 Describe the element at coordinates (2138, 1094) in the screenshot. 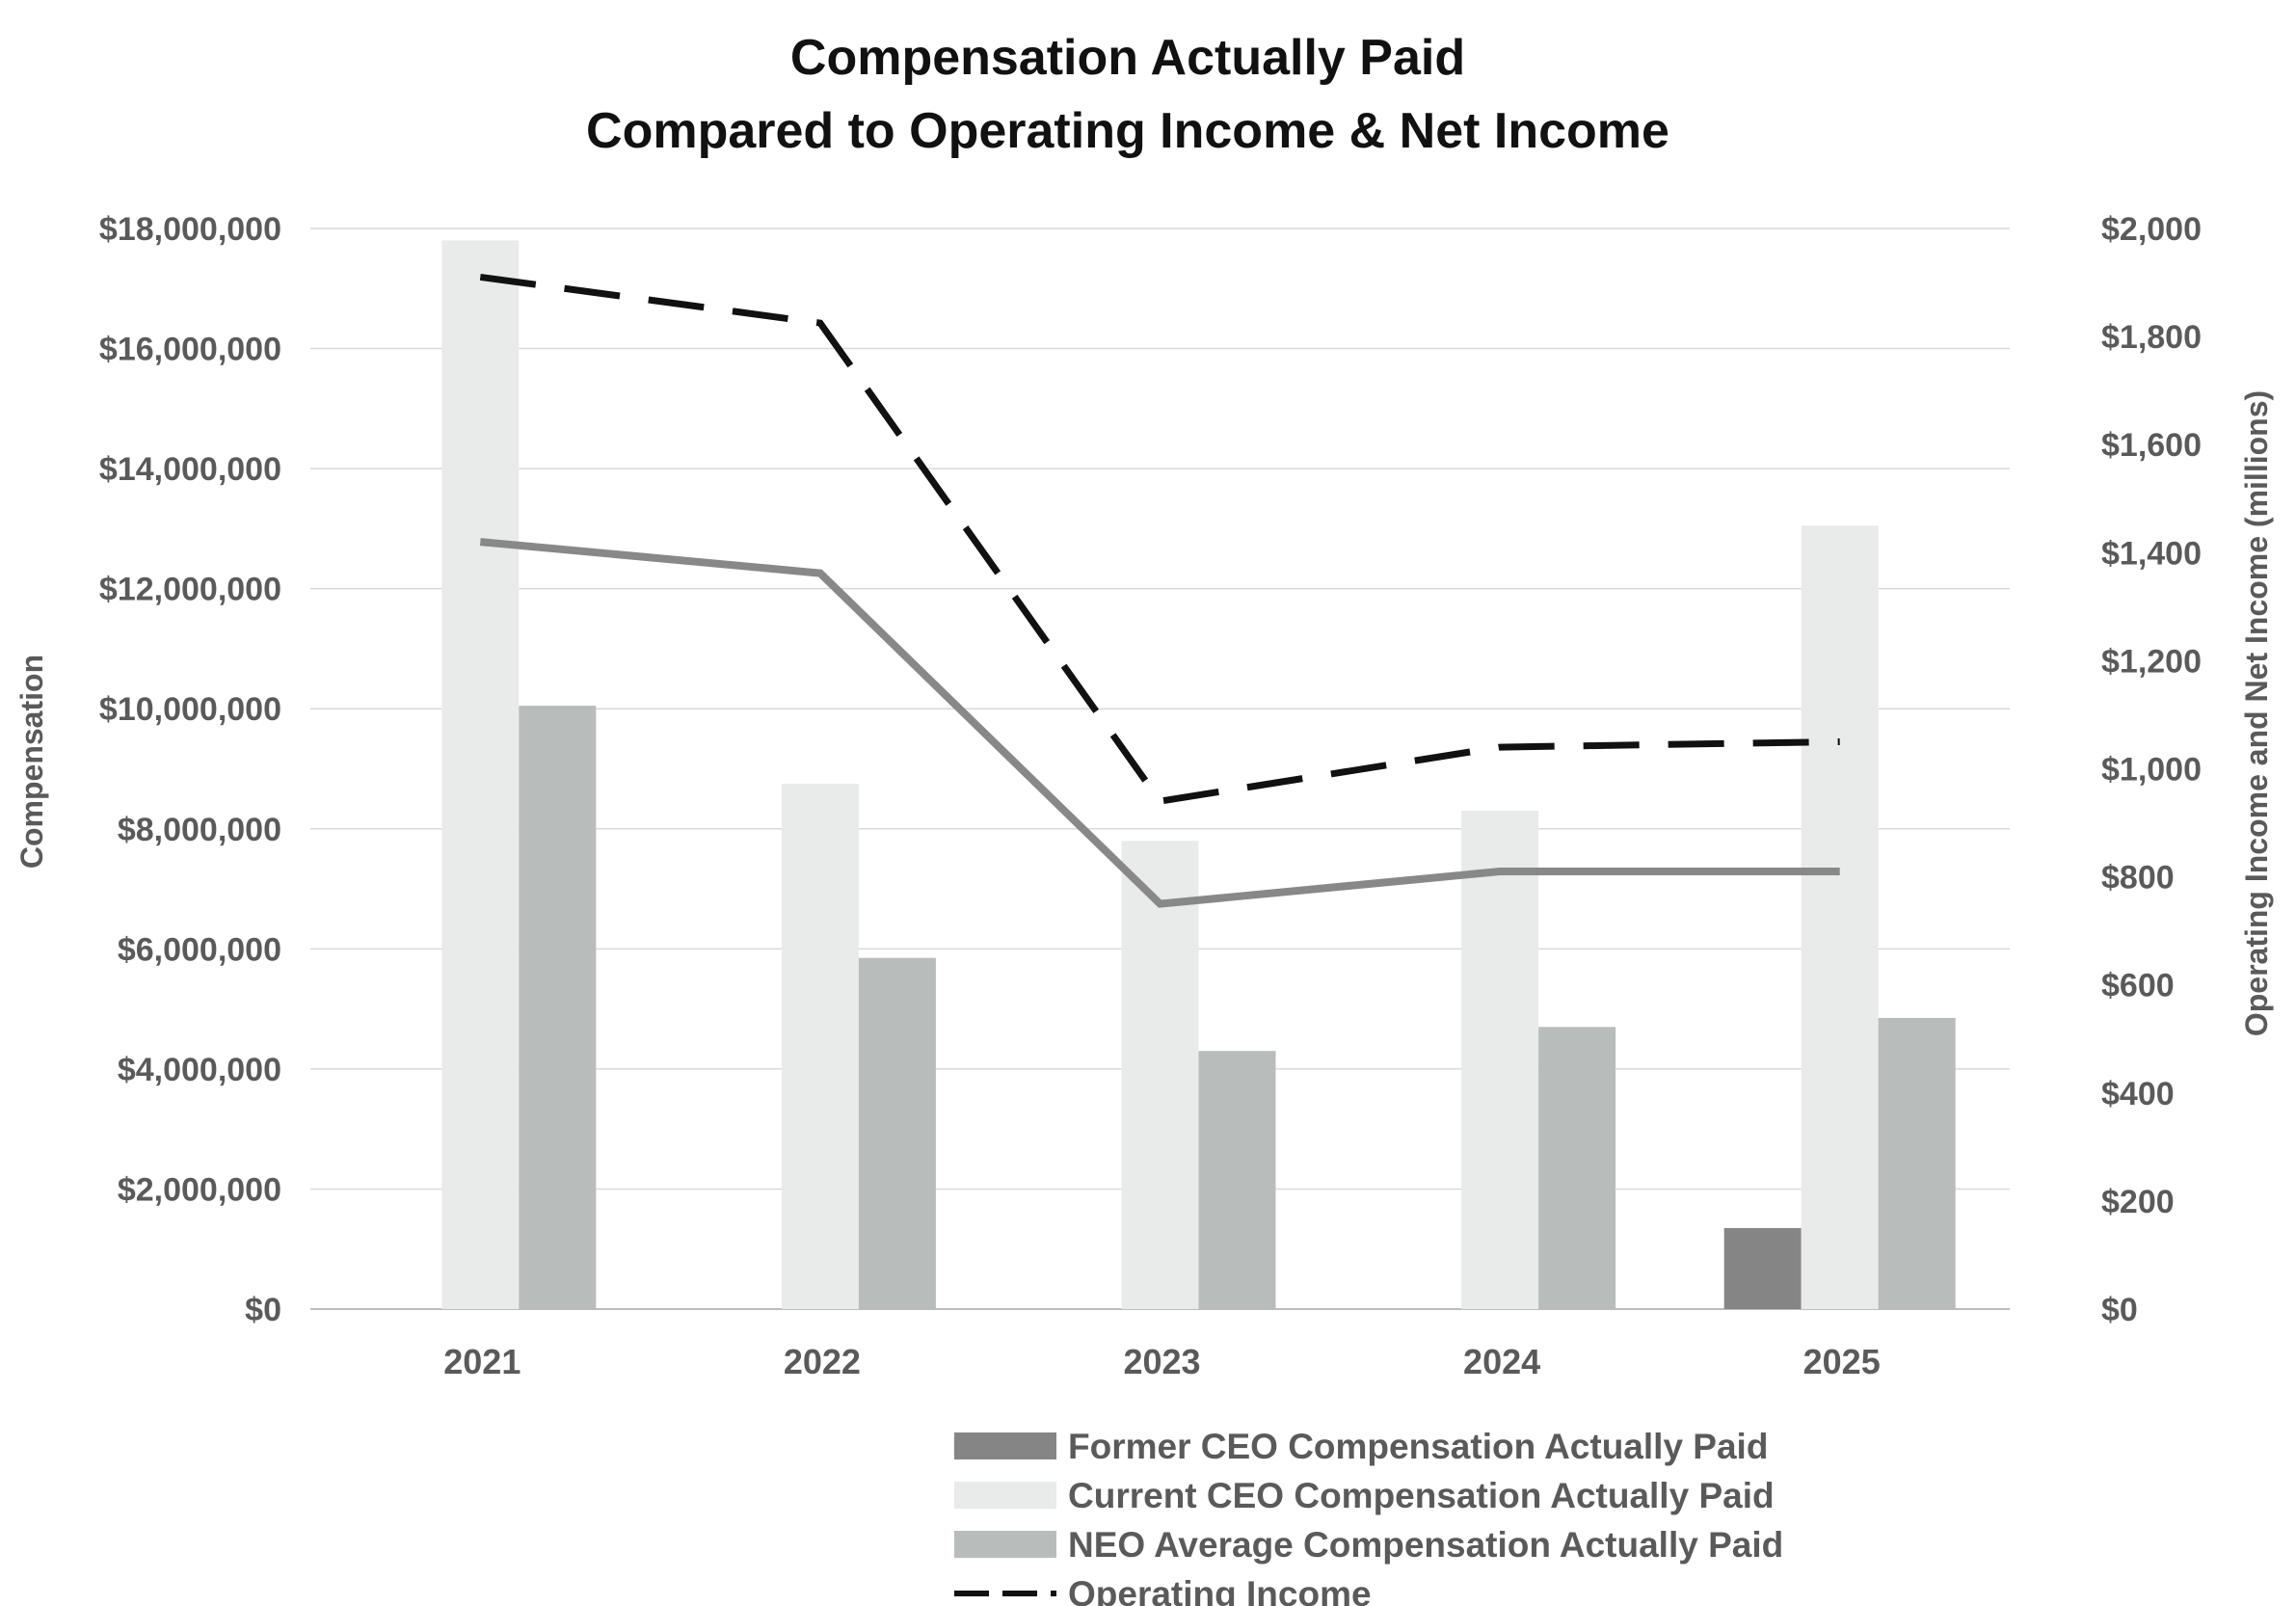

I see `y2-tick-label: $400` at that location.